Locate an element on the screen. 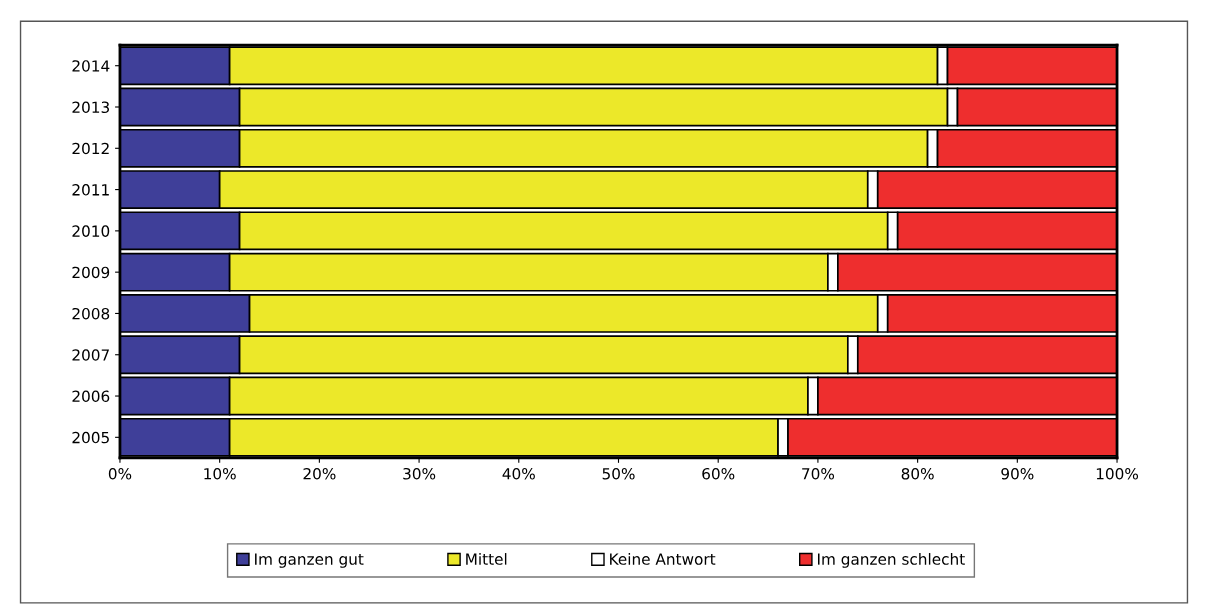 This screenshot has height=609, width=1208. x-tick-label: 100% is located at coordinates (1117, 473).